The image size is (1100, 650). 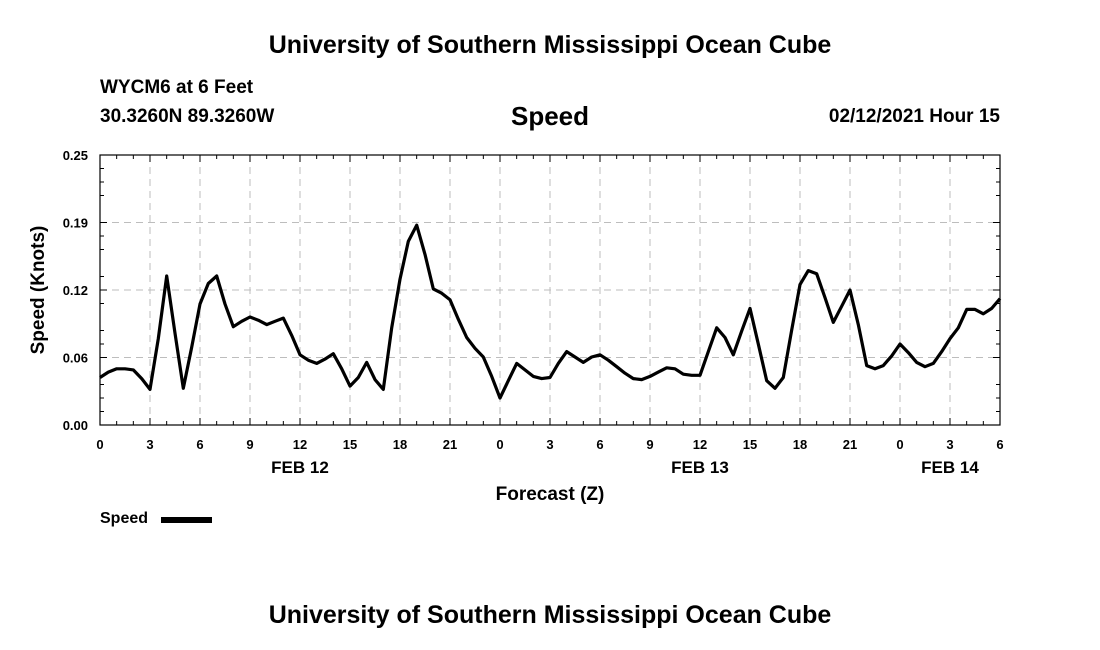 What do you see at coordinates (550, 116) in the screenshot?
I see `variable-label: Speed` at bounding box center [550, 116].